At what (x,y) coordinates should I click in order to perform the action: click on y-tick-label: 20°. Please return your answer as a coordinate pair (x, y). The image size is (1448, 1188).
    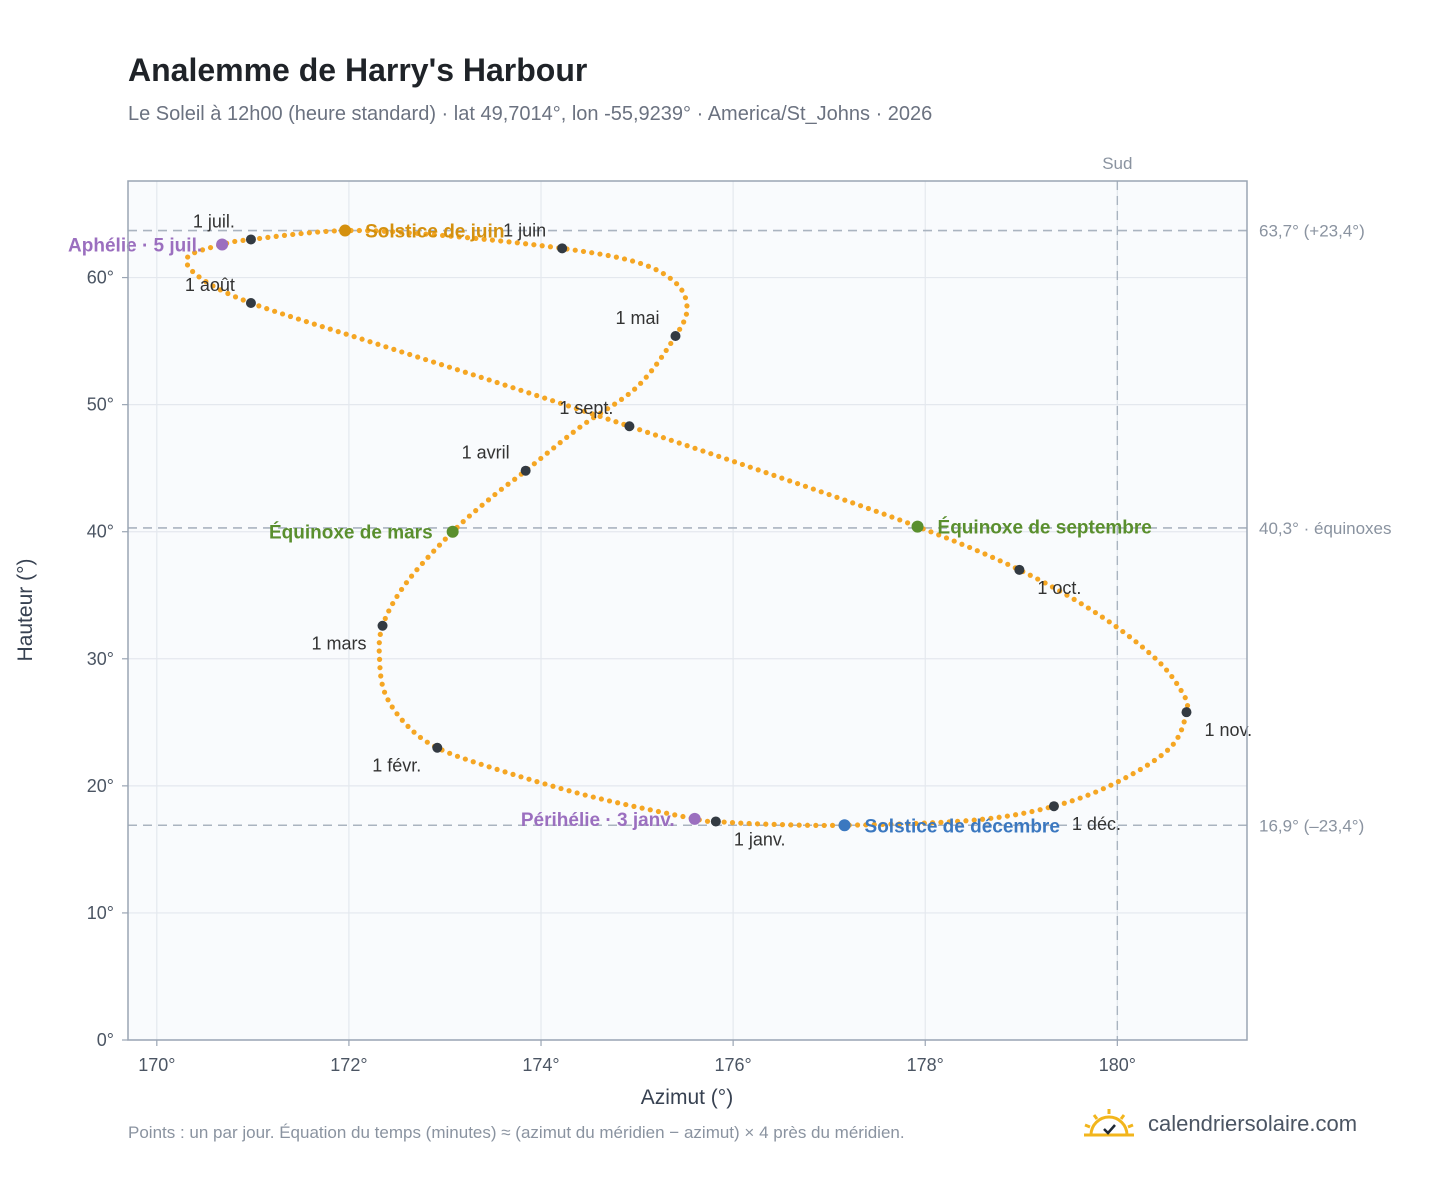
    Looking at the image, I should click on (100, 786).